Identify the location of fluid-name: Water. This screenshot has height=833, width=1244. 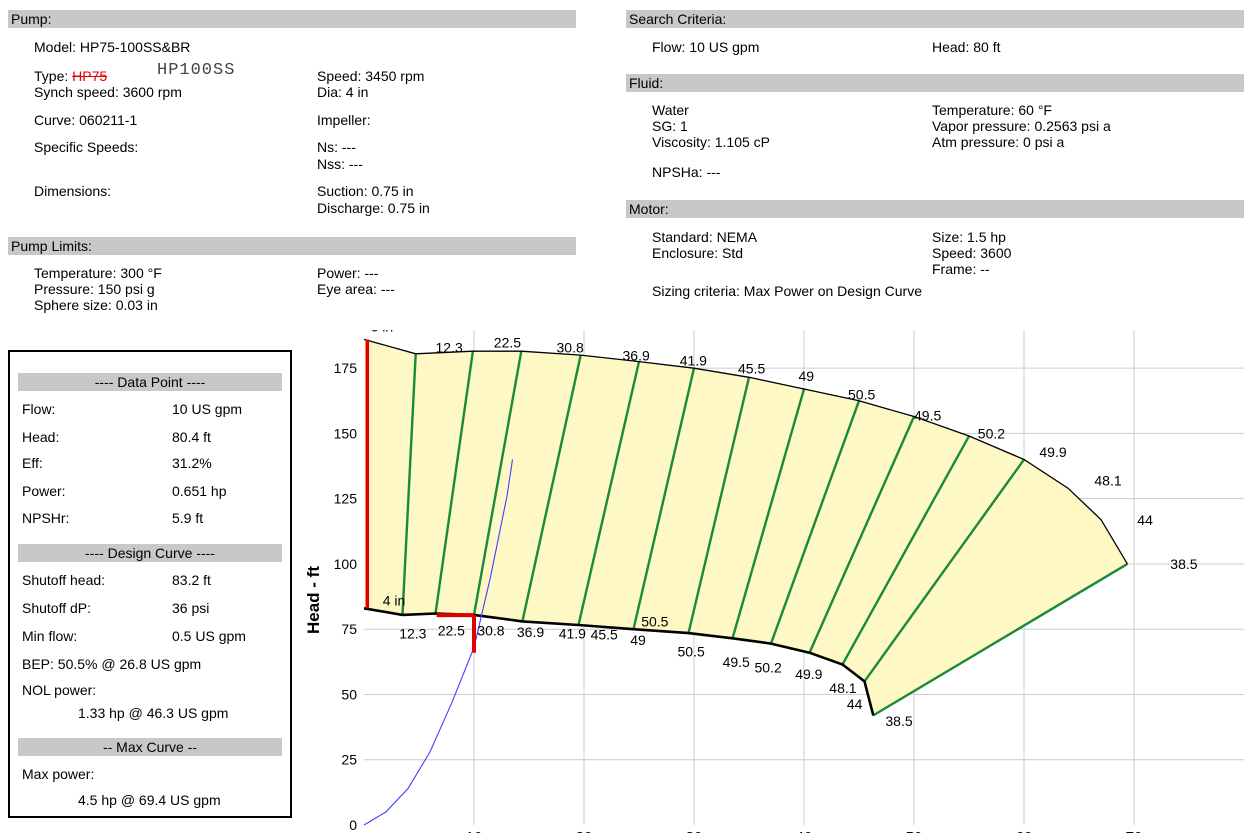
(670, 110).